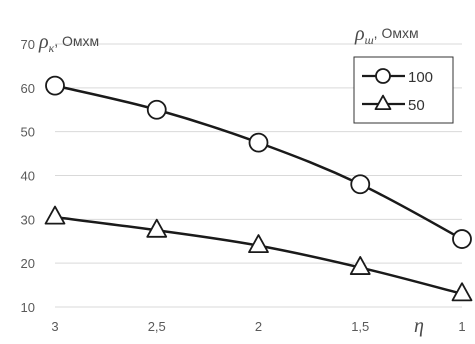 This screenshot has height=344, width=475. Describe the element at coordinates (28, 132) in the screenshot. I see `y-tick-label: 50` at that location.